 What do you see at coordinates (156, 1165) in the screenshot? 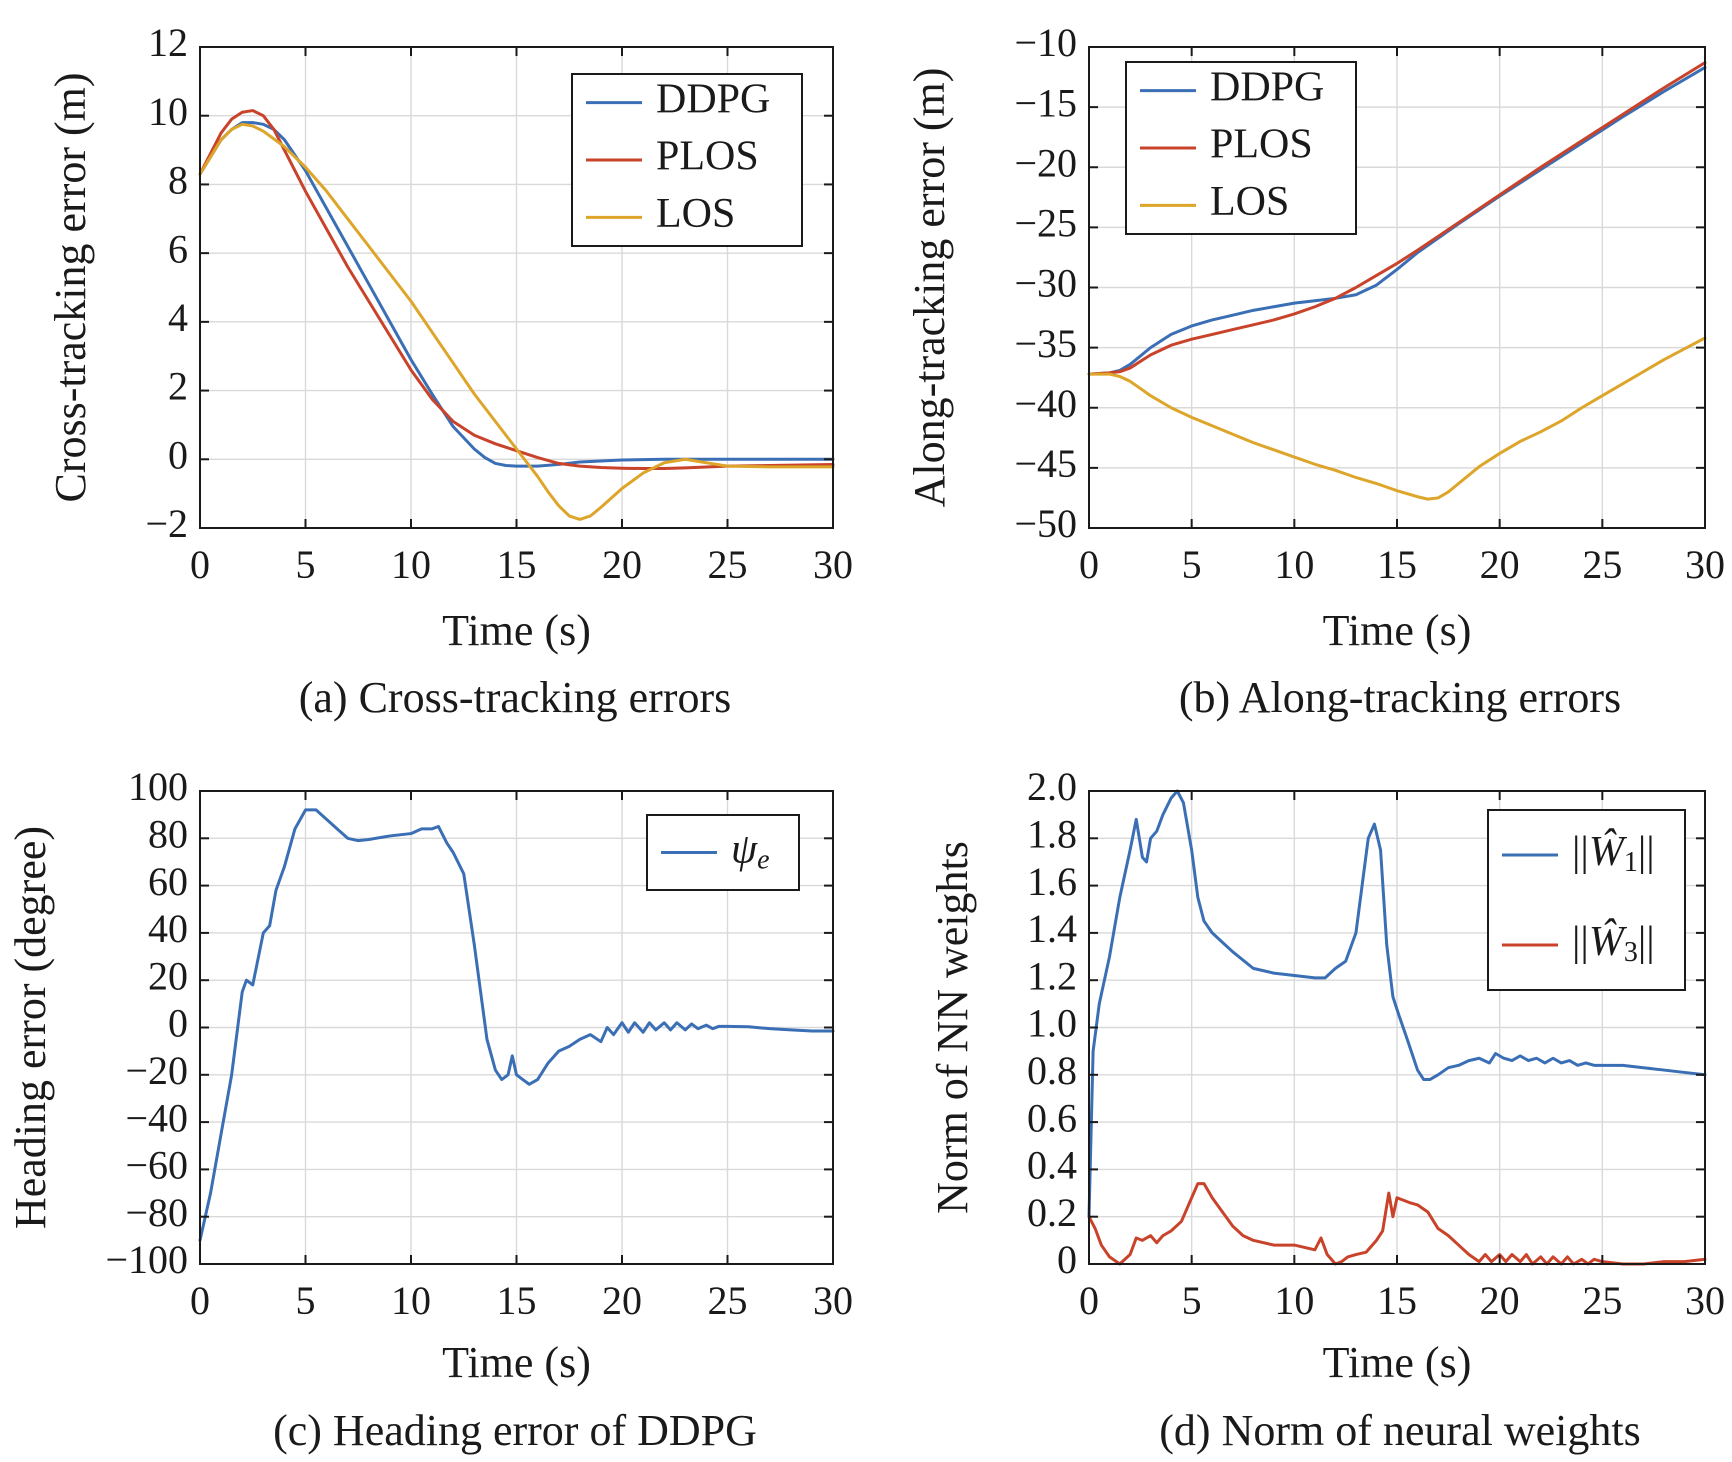
I see `y-tick-label: −60` at bounding box center [156, 1165].